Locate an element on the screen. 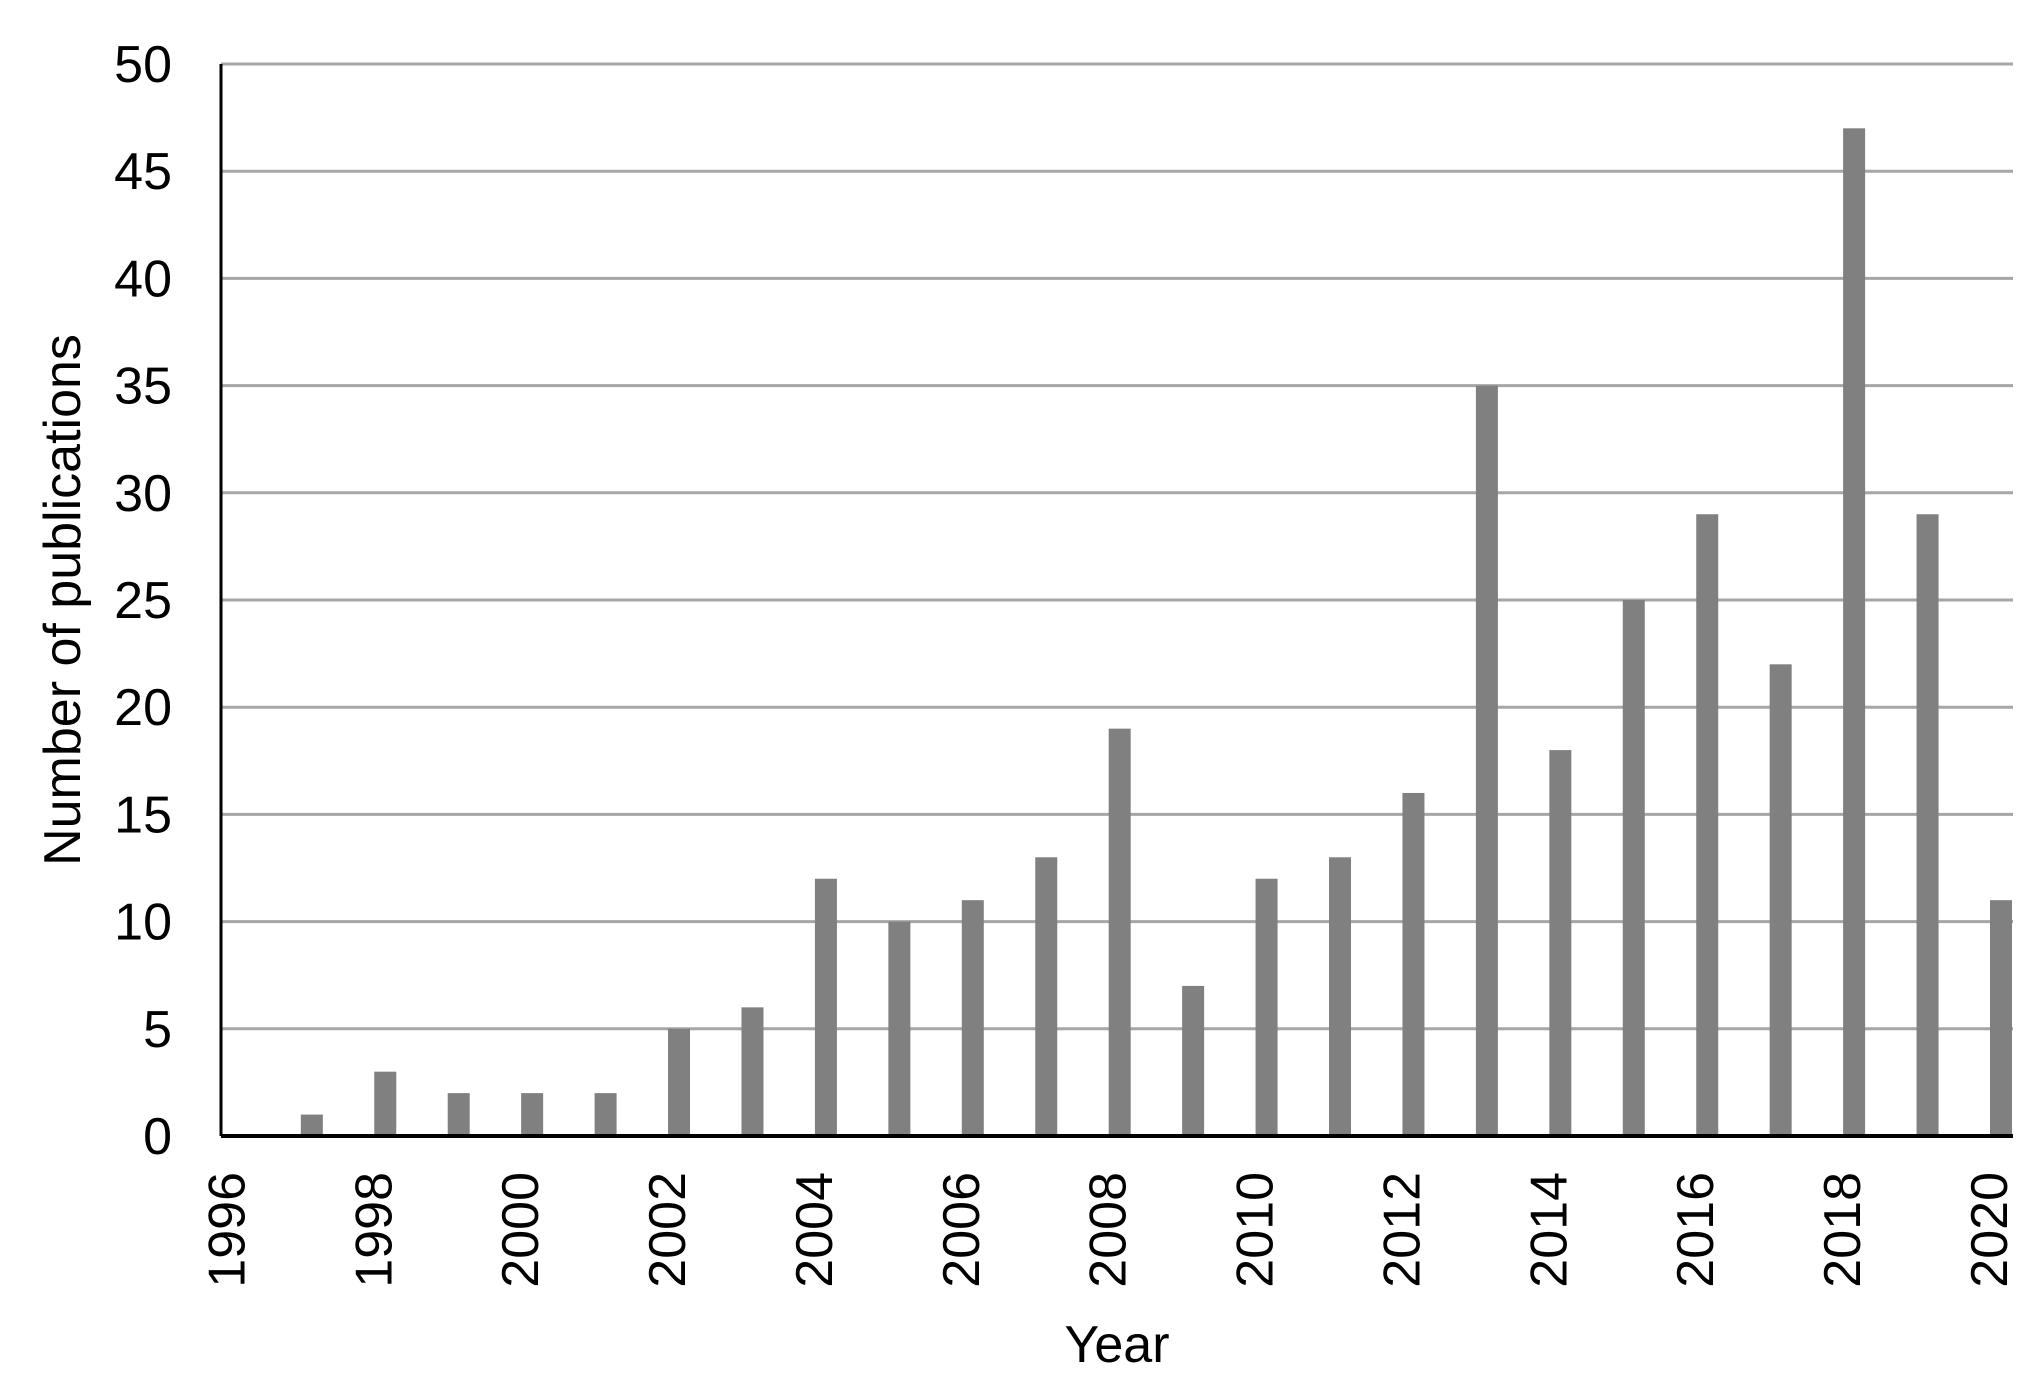  bar-2001 is located at coordinates (605, 1114).